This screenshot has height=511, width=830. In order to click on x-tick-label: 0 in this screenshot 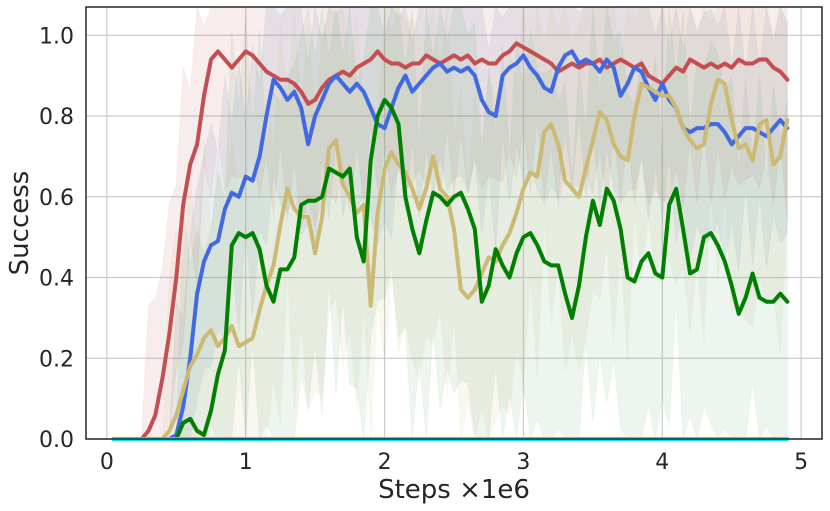, I will do `click(107, 462)`.